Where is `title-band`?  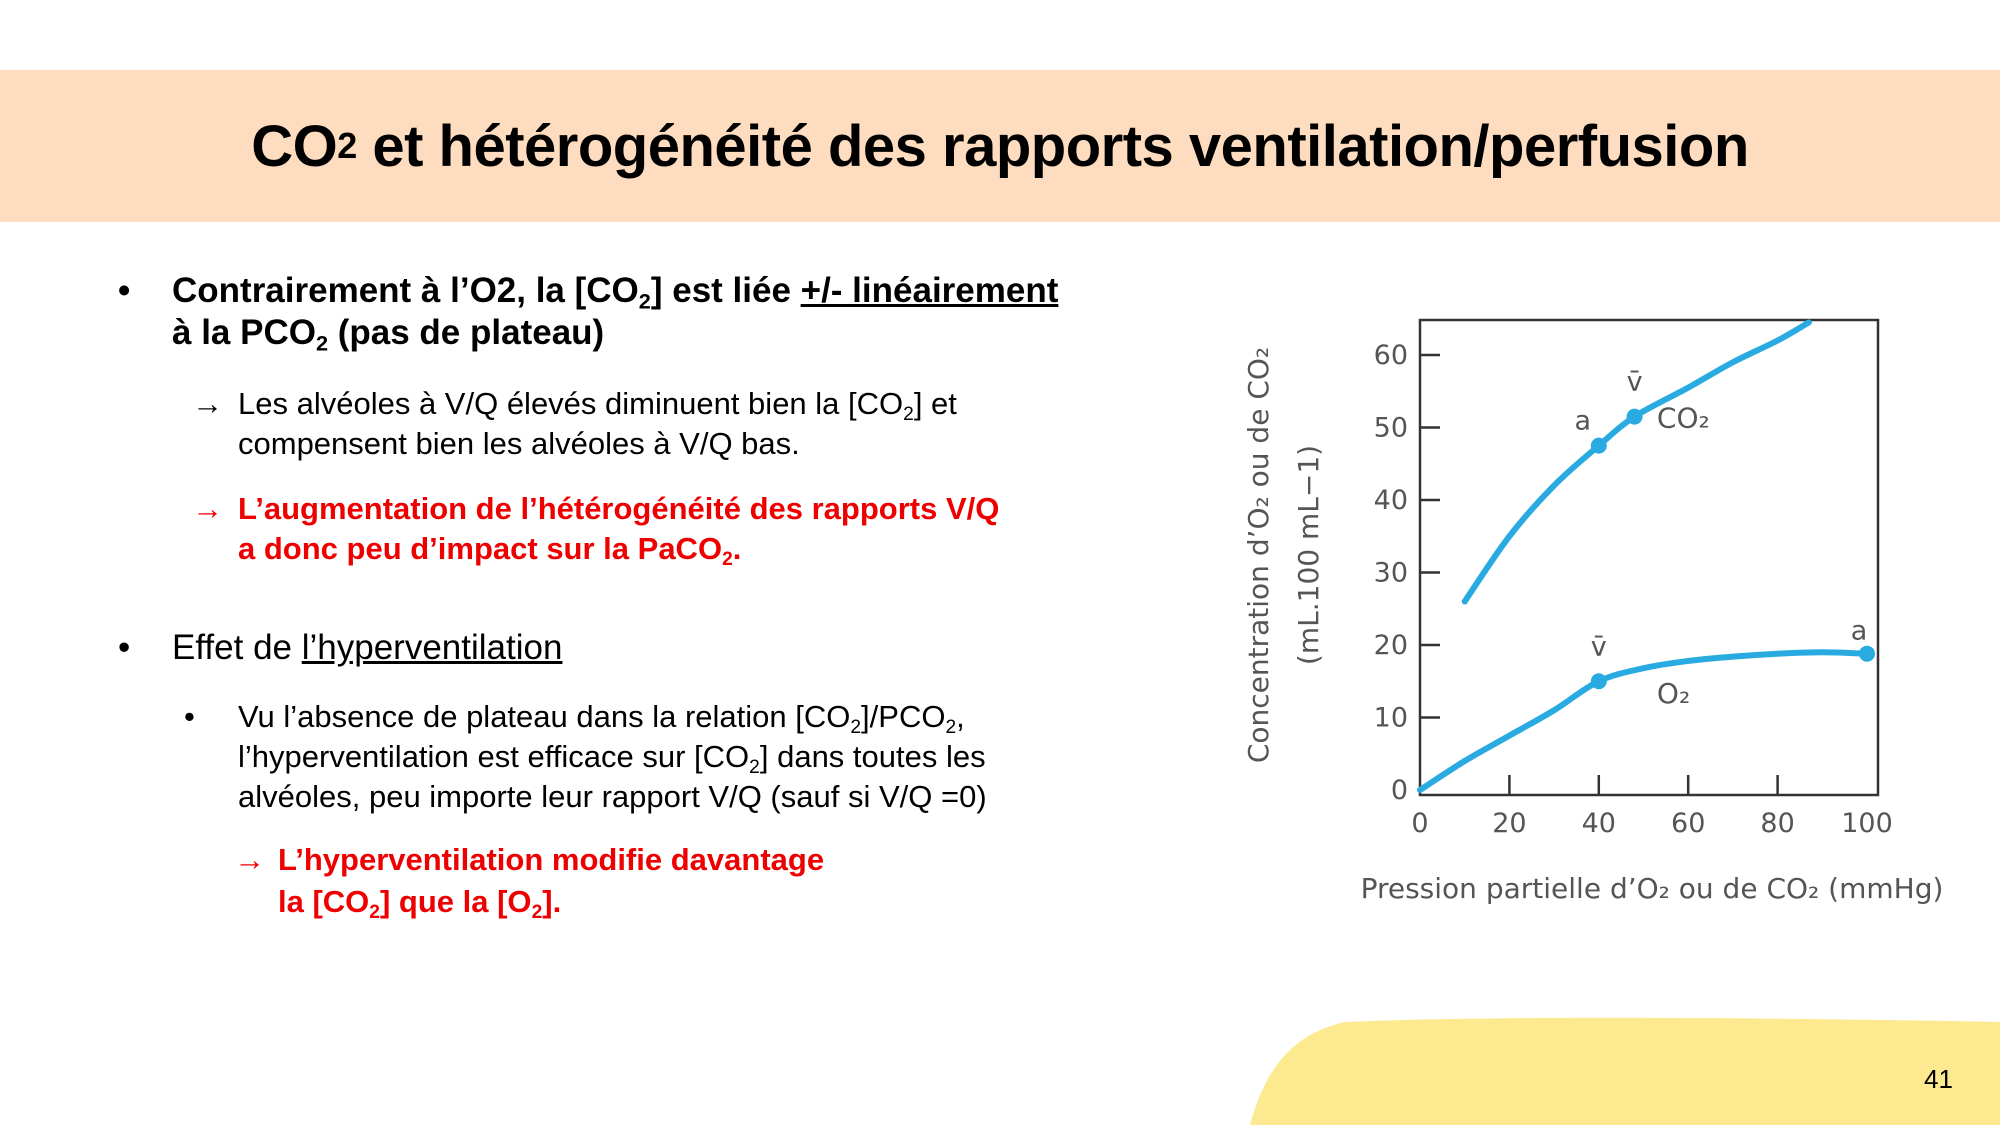 title-band is located at coordinates (1000, 146).